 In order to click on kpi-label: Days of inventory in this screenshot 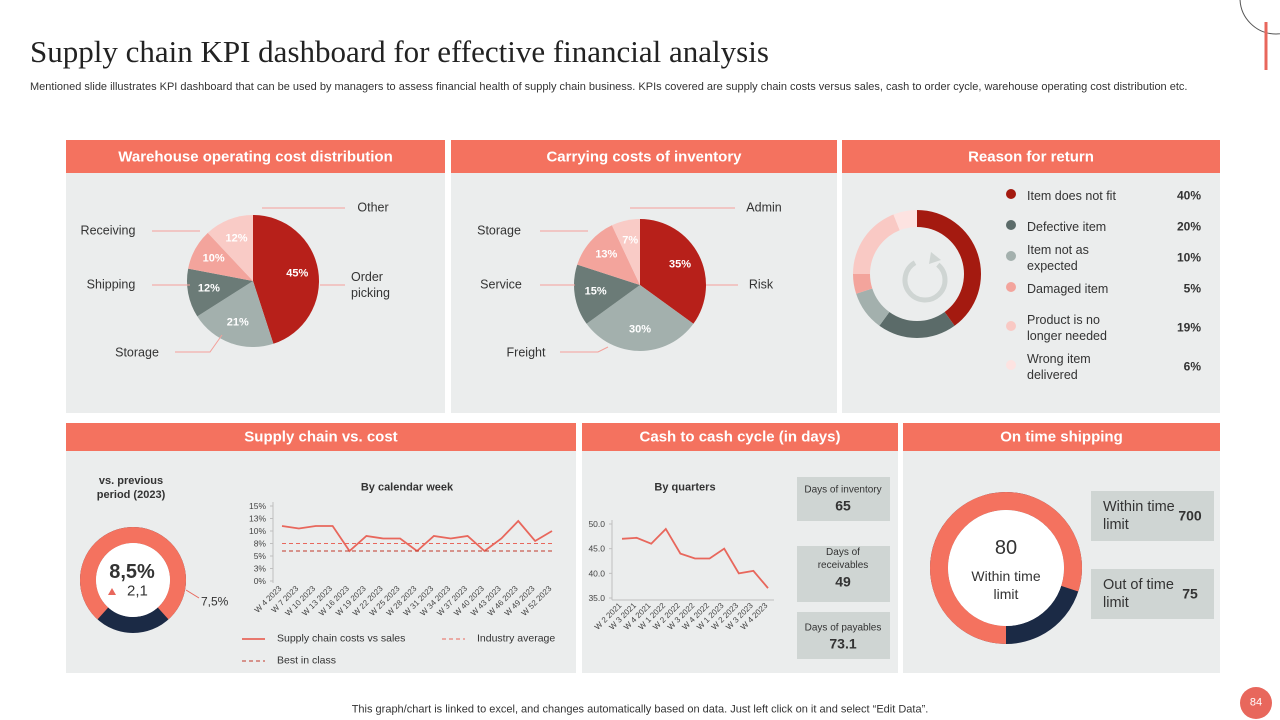, I will do `click(843, 490)`.